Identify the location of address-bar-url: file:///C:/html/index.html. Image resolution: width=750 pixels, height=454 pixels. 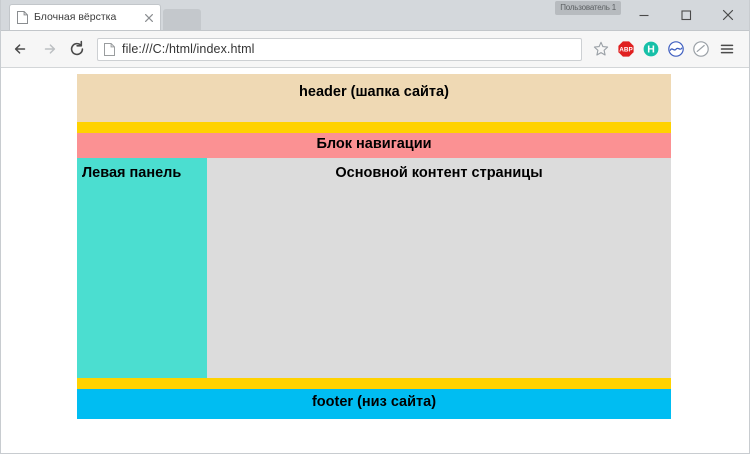
(188, 49).